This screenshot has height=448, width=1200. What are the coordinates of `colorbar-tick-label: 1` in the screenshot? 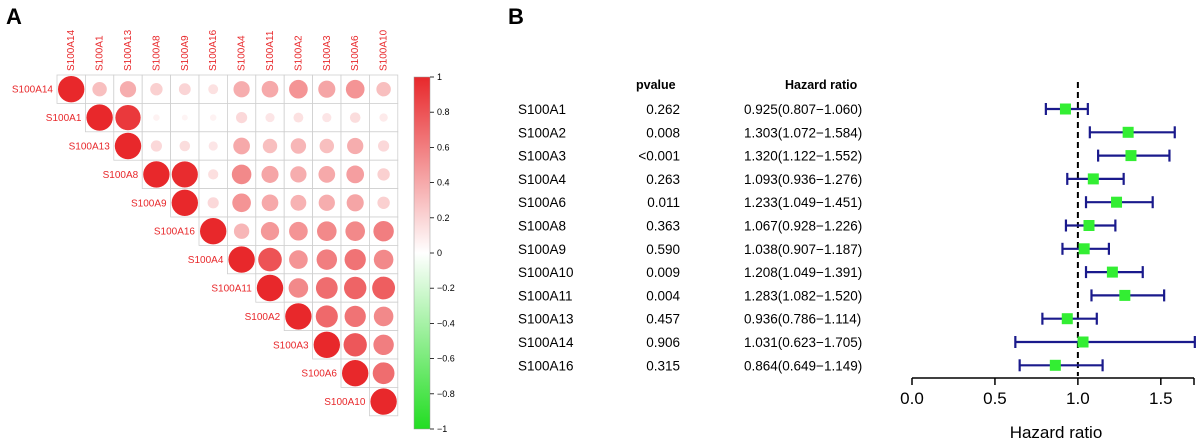 It's located at (439, 77).